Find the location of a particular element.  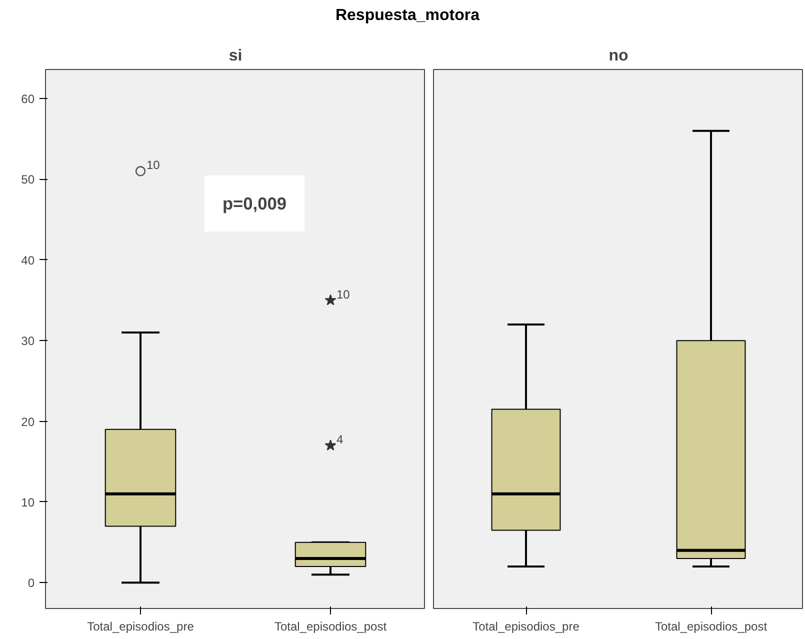

chart-subtitle: si is located at coordinates (235, 56).